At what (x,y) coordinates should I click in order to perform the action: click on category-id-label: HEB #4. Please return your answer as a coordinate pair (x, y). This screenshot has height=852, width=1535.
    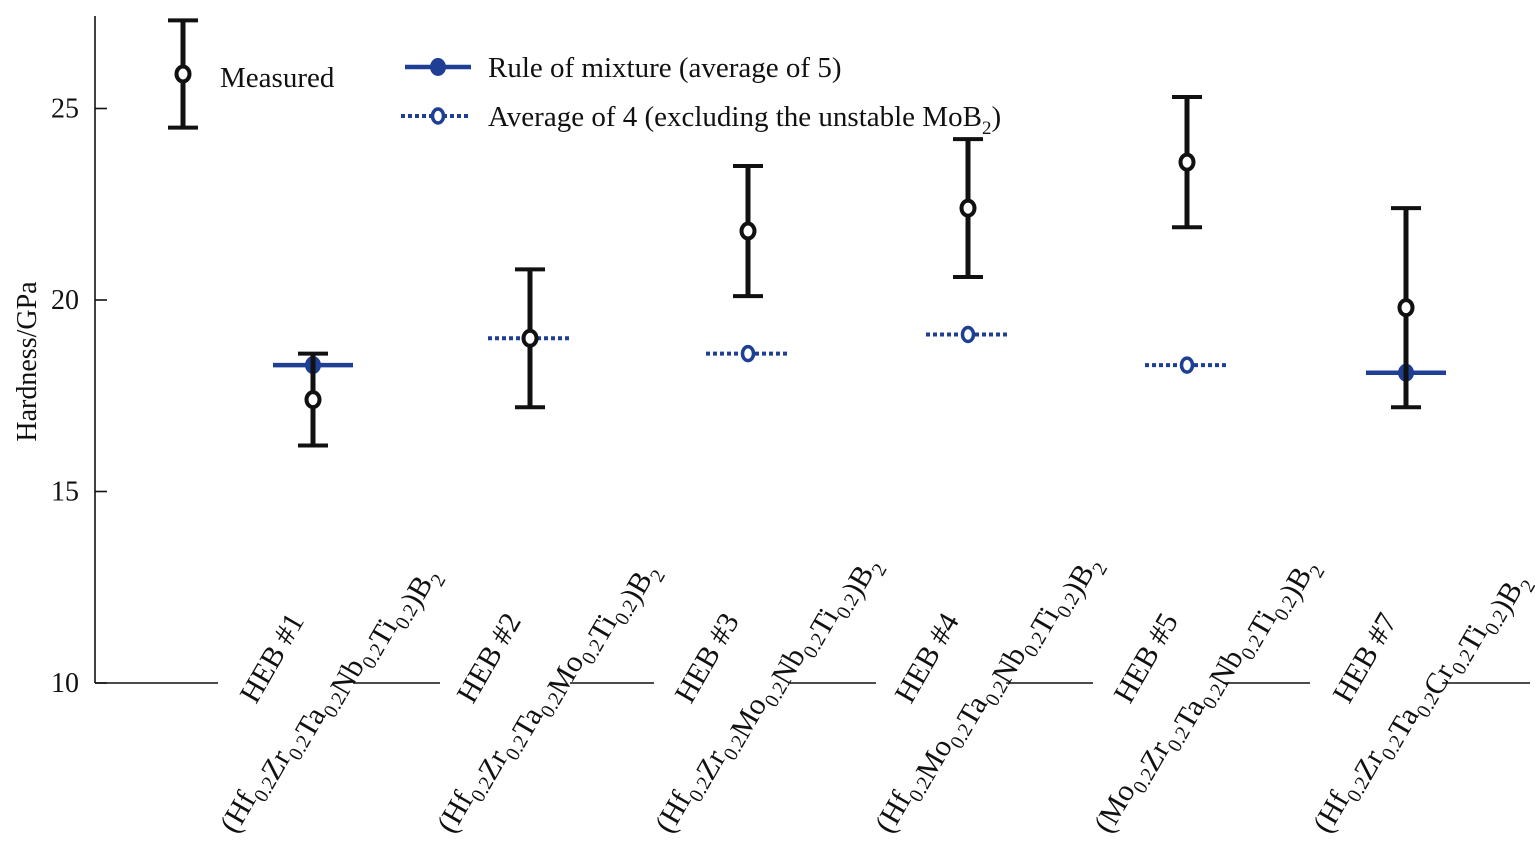
    Looking at the image, I should click on (926, 658).